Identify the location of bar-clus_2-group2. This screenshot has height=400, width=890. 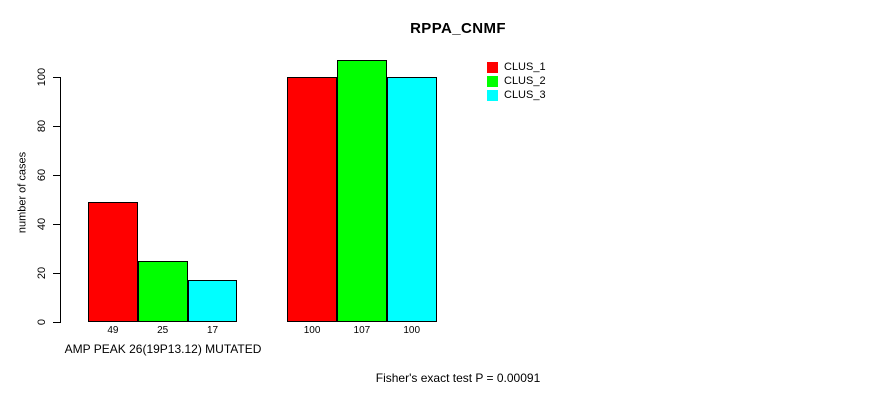
(362, 190).